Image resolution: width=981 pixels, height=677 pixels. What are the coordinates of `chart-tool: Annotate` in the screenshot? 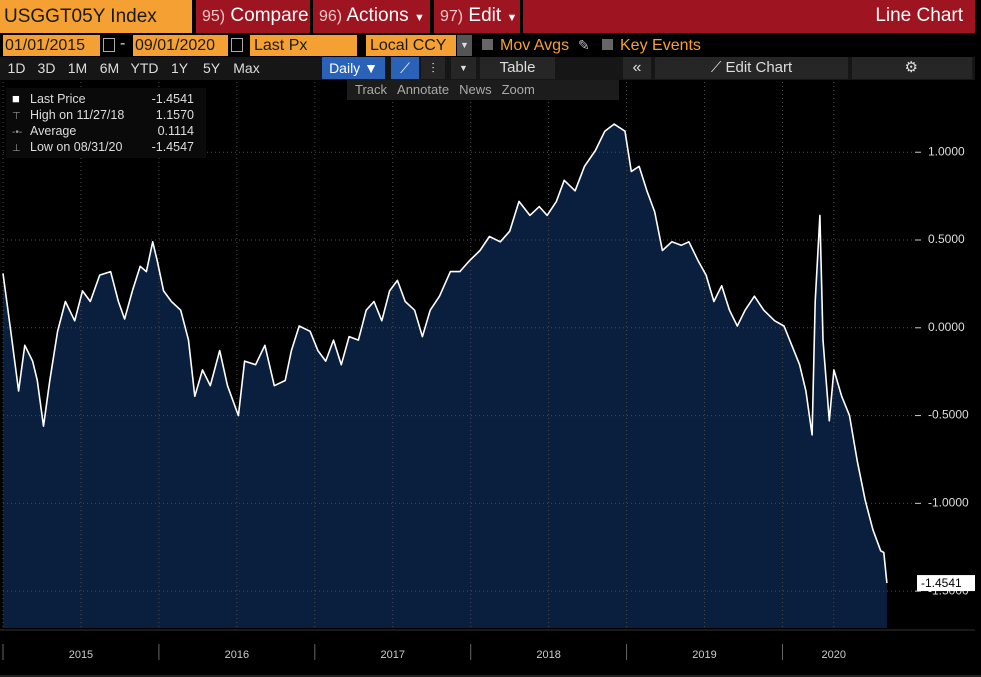 It's located at (423, 89).